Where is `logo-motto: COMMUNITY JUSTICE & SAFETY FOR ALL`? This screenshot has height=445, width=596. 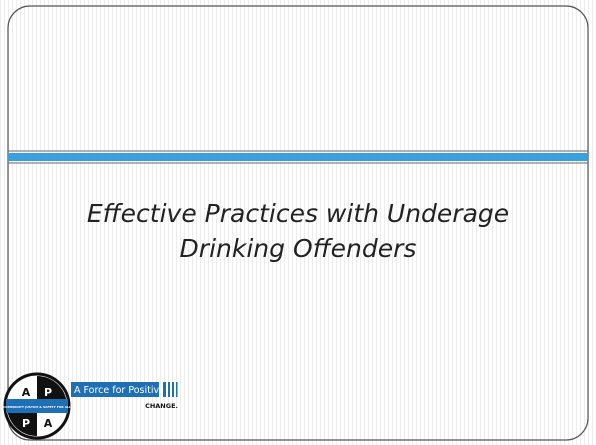 logo-motto: COMMUNITY JUSTICE & SAFETY FOR ALL is located at coordinates (37, 407).